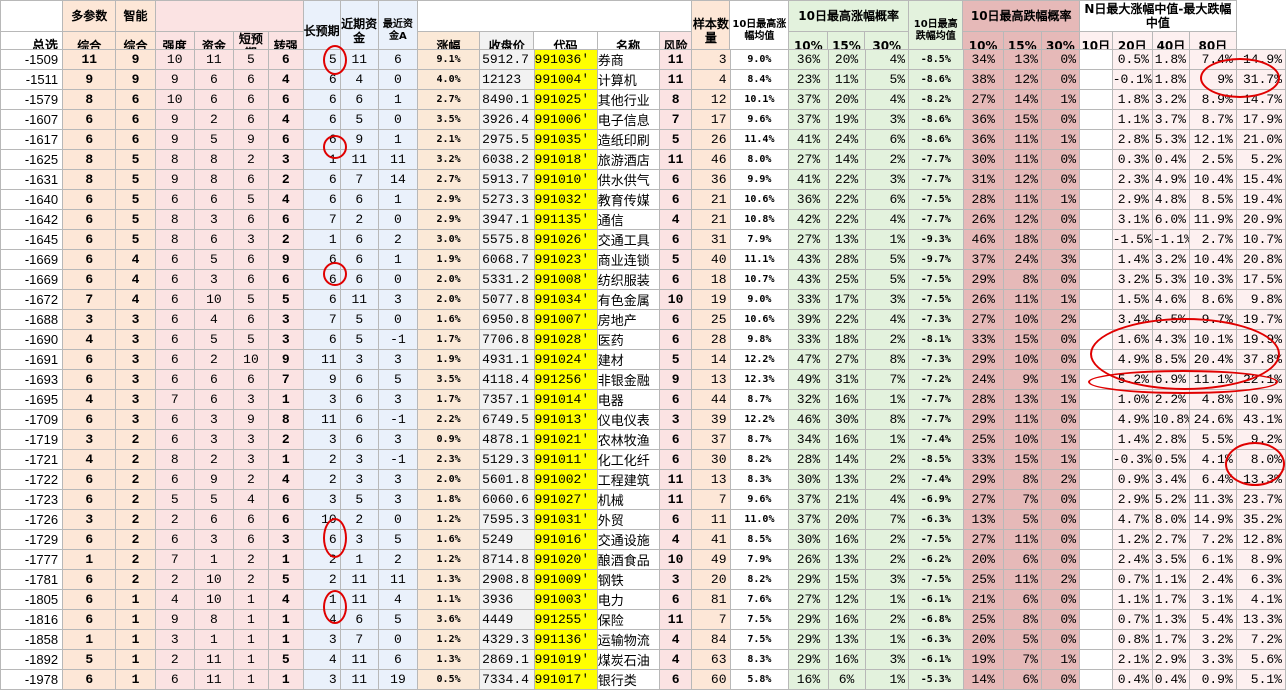 The height and width of the screenshot is (690, 1286). Describe the element at coordinates (32, 639) in the screenshot. I see `row-label: -1858` at that location.